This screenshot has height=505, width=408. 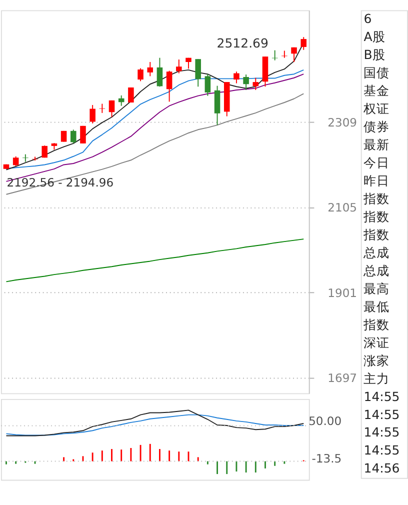 I want to click on annotation: 50.00, so click(x=325, y=421).